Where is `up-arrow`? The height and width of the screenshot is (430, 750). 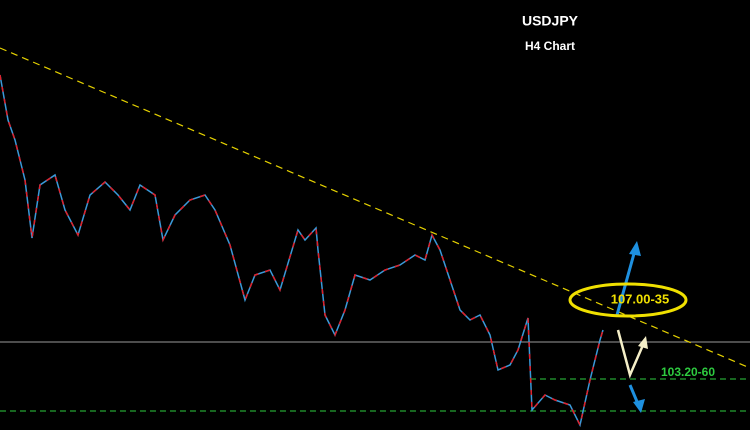
up-arrow is located at coordinates (626, 282).